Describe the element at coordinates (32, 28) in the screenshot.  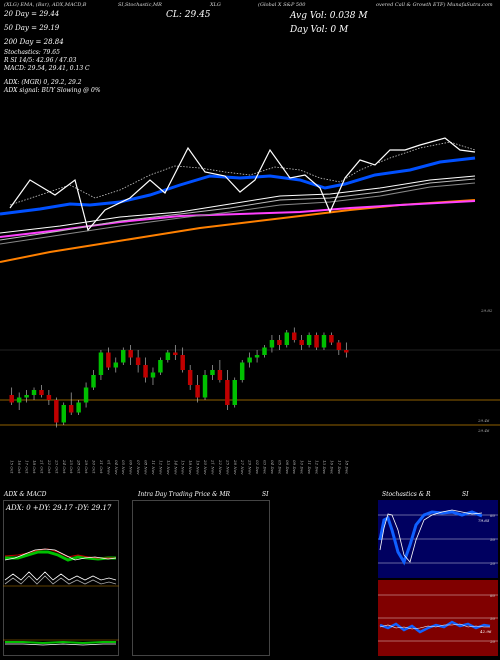
I see `ma50-label: 50 Day = 29.19` at that location.